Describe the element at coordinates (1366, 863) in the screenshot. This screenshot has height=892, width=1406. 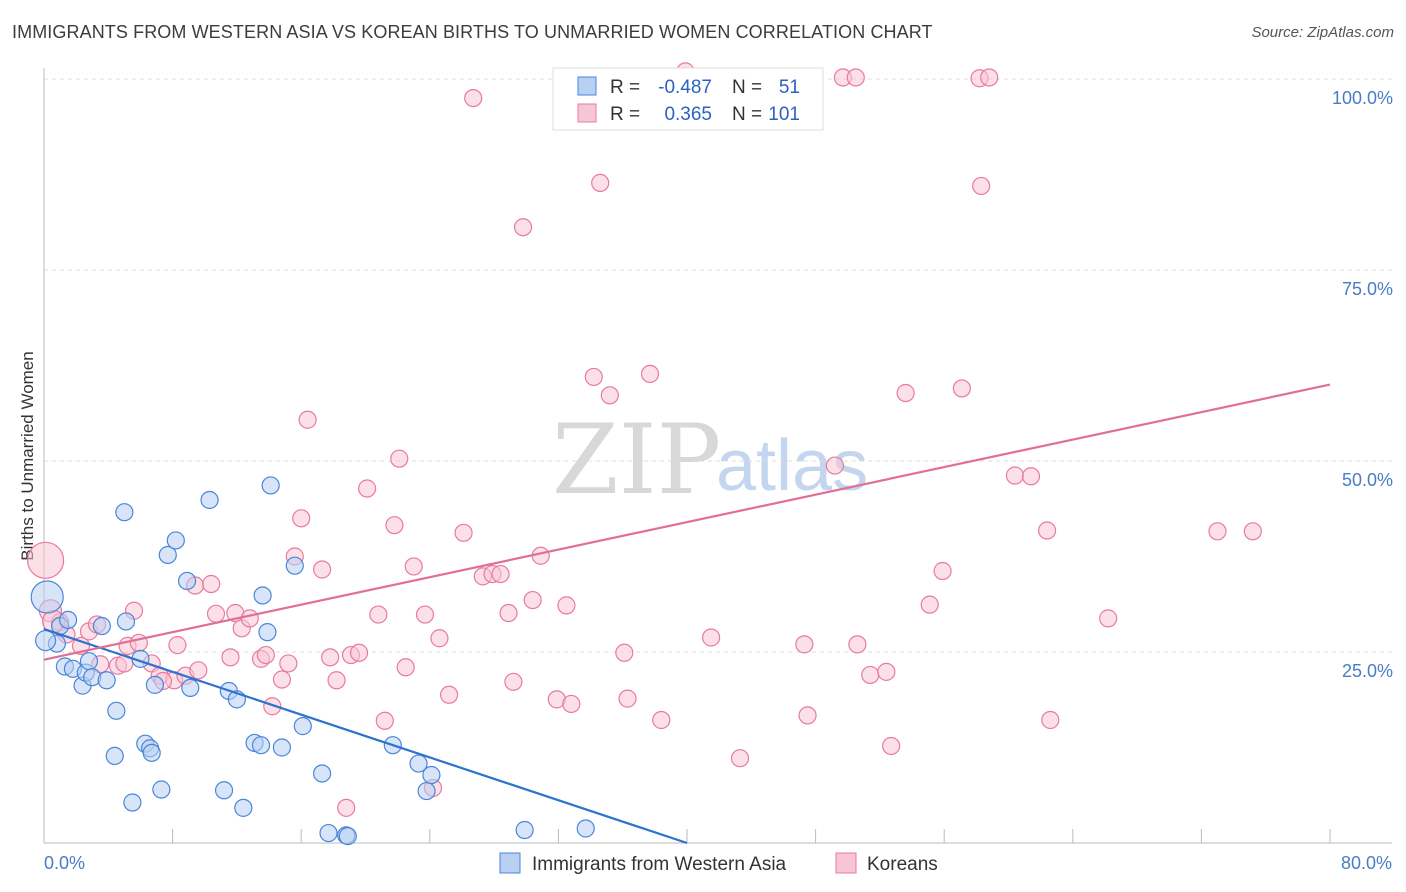
I see `x-tick-label-max: 80.0%` at that location.